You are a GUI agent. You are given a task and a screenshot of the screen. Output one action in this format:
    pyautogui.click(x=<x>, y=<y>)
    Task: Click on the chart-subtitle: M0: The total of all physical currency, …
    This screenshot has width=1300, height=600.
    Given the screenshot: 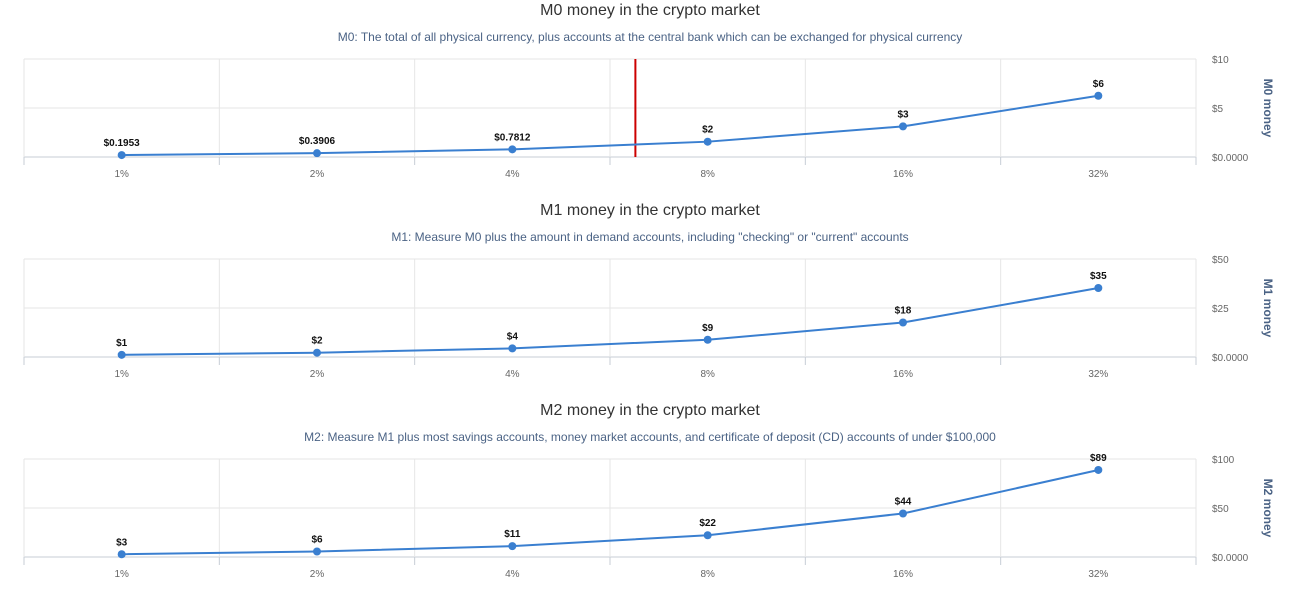 What is the action you would take?
    pyautogui.click(x=650, y=37)
    